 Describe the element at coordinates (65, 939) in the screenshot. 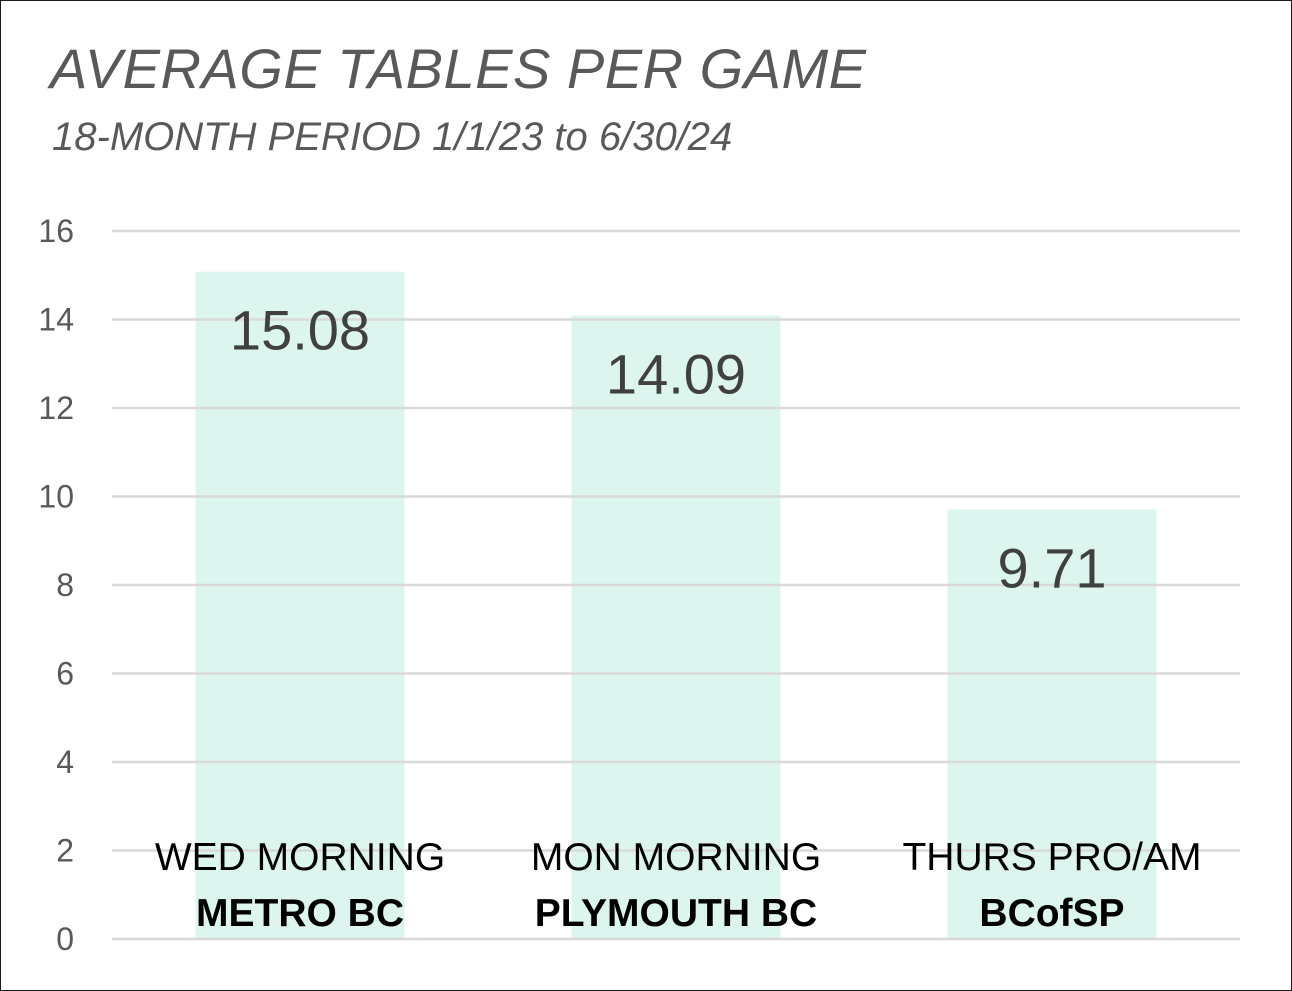

I see `y-tick-label: 0` at that location.